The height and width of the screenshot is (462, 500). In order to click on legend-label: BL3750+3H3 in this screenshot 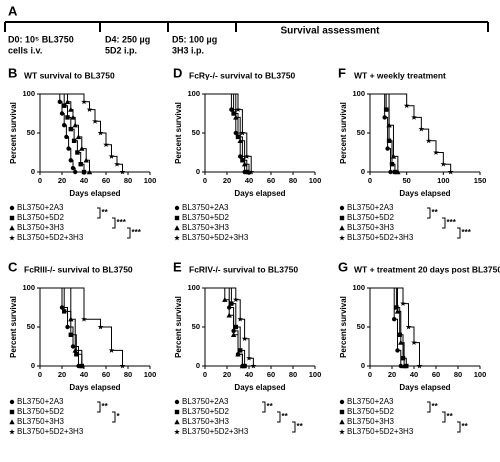, I will do `click(370, 421)`.